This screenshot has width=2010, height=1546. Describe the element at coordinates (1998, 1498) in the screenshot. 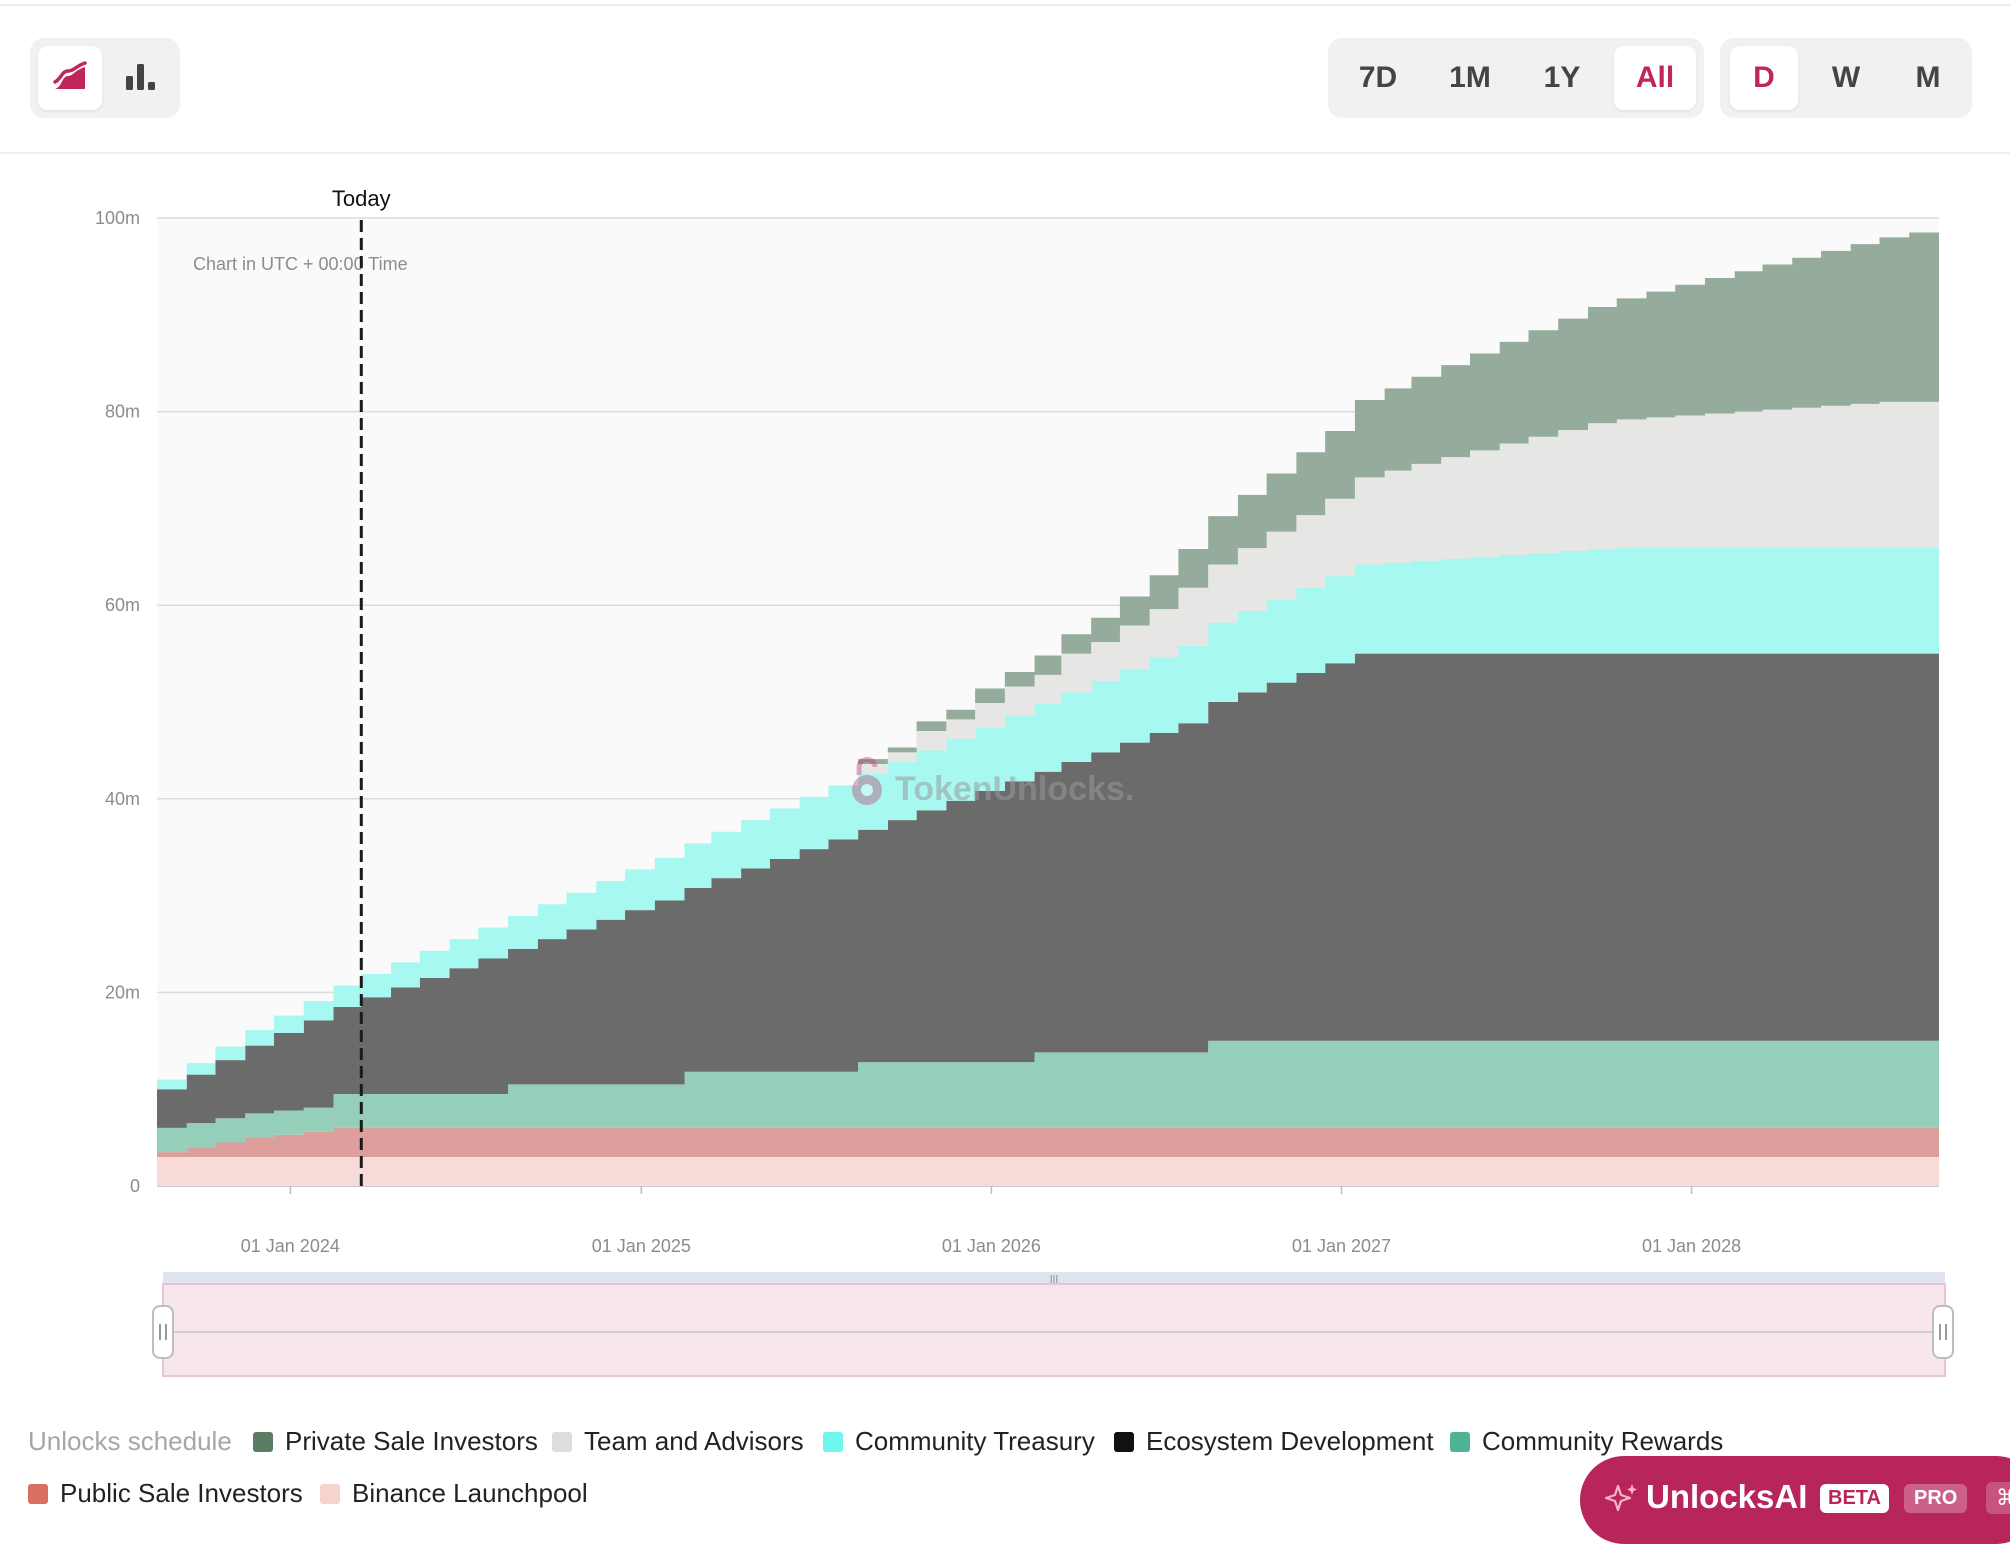

I see `shortcut-hint: ⌘` at that location.